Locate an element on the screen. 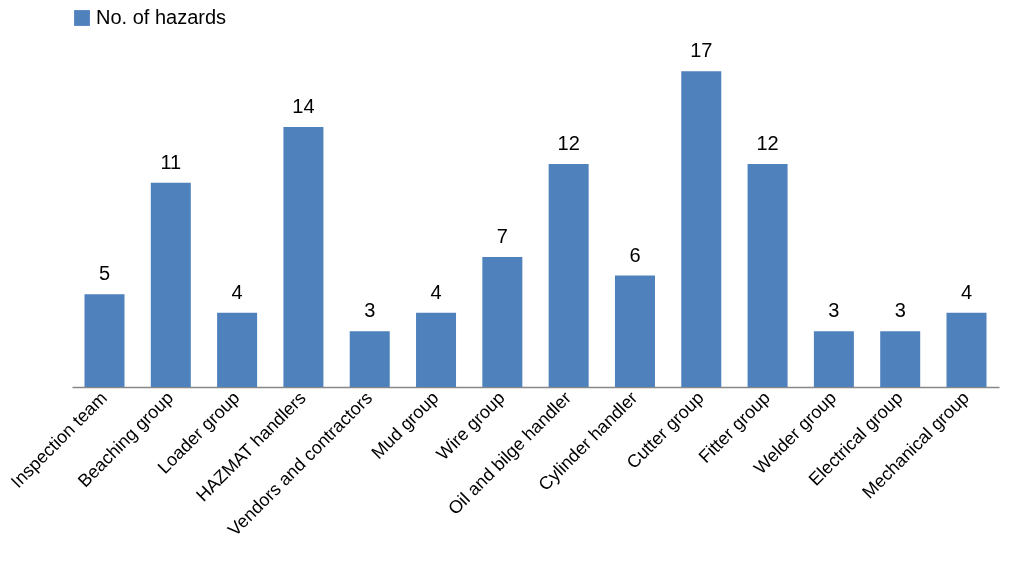 This screenshot has height=564, width=1029. legend-label: No. of hazards is located at coordinates (161, 17).